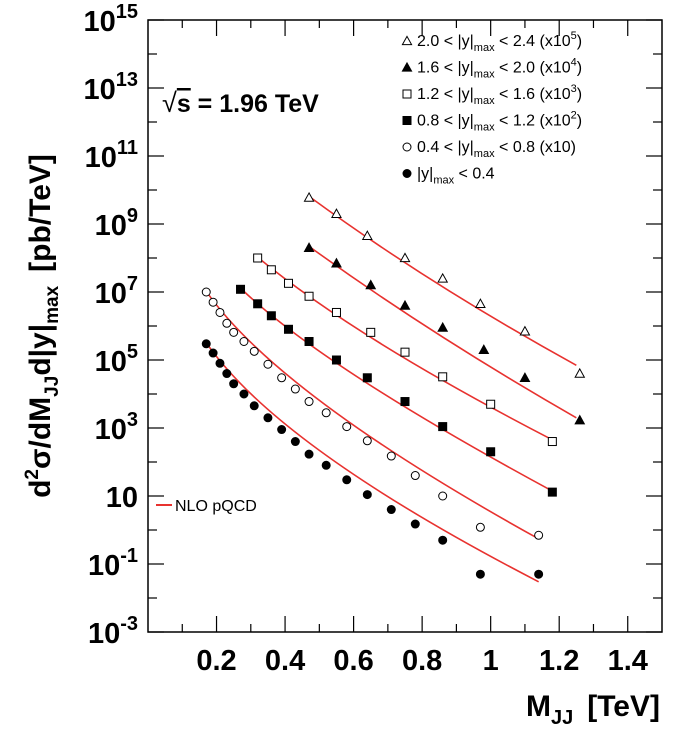 The width and height of the screenshot is (674, 731). Describe the element at coordinates (111, 155) in the screenshot. I see `y-tick-label: 10¹¹` at that location.